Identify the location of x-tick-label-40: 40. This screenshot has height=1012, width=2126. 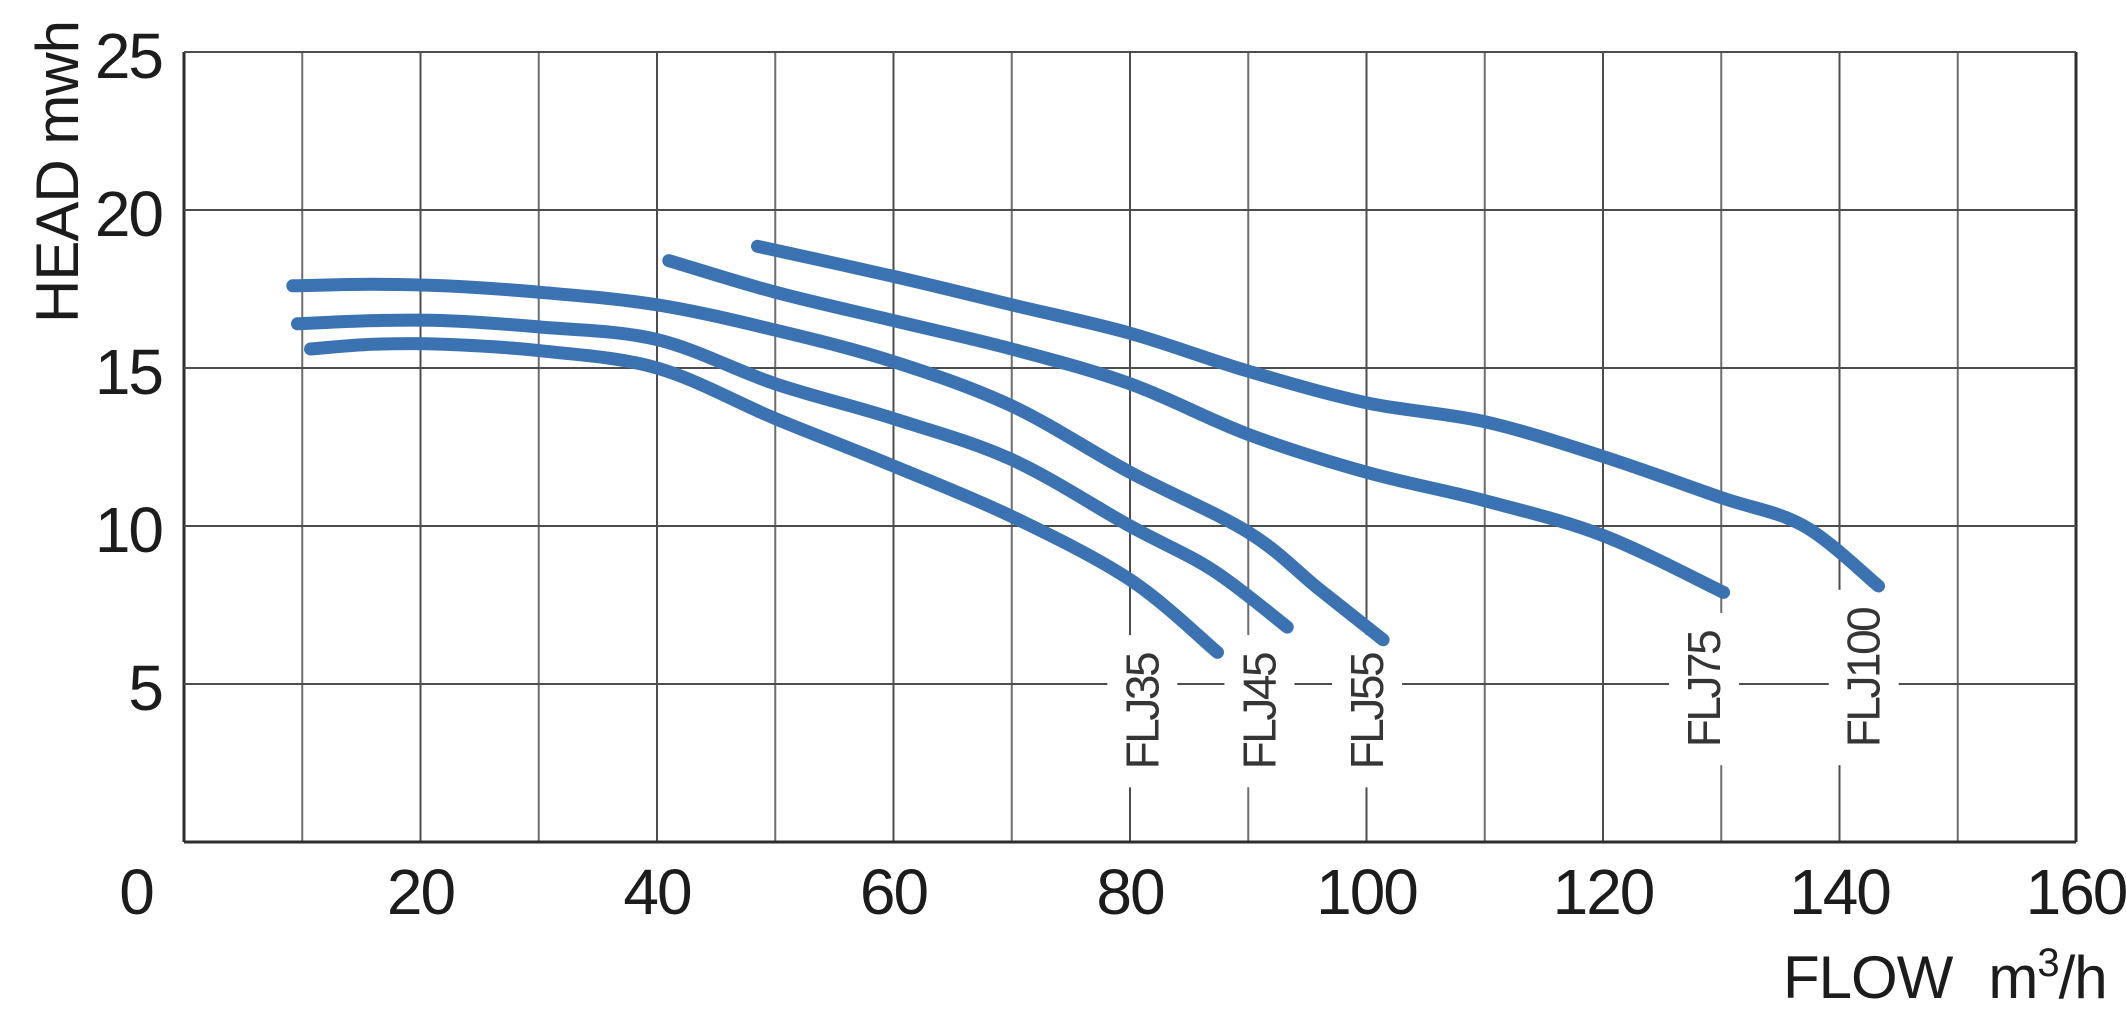
(657, 892).